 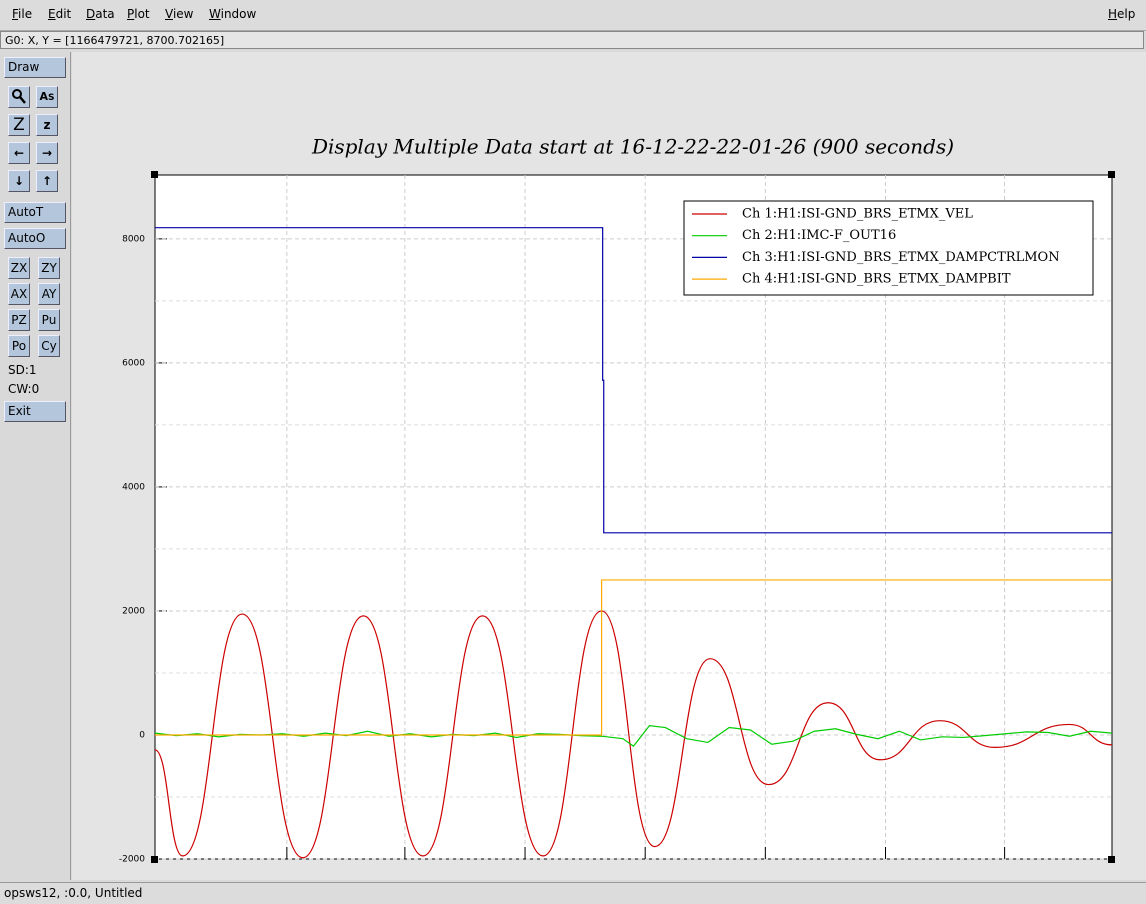 I want to click on legend-label: Ch 2:H1:IMC-F_OUT16, so click(x=819, y=235).